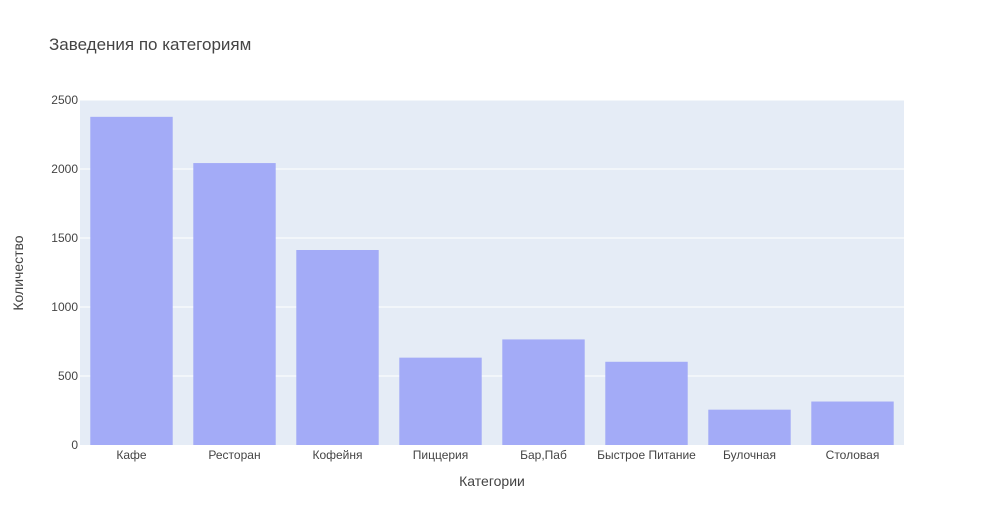 The width and height of the screenshot is (984, 525). Describe the element at coordinates (749, 455) in the screenshot. I see `x-tick-label: Булочная` at that location.